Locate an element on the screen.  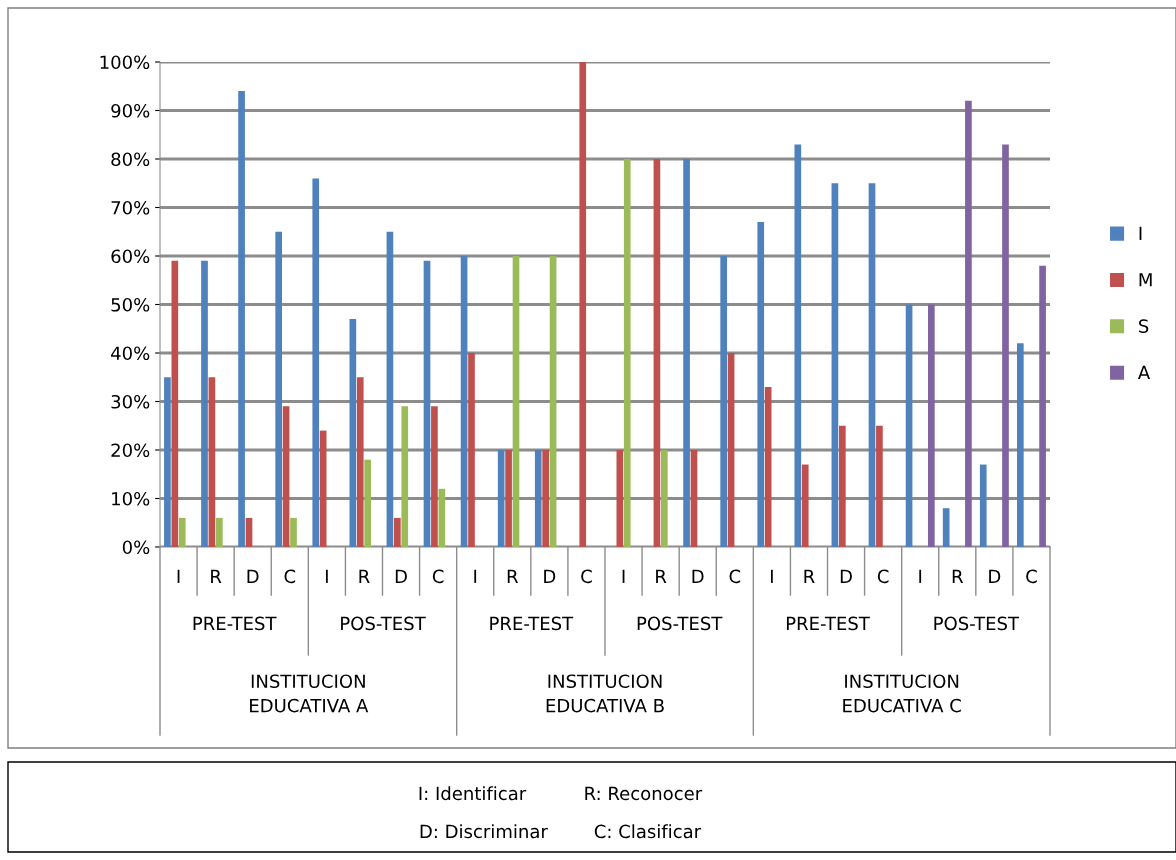
y-tick-label: 50% is located at coordinates (130, 304).